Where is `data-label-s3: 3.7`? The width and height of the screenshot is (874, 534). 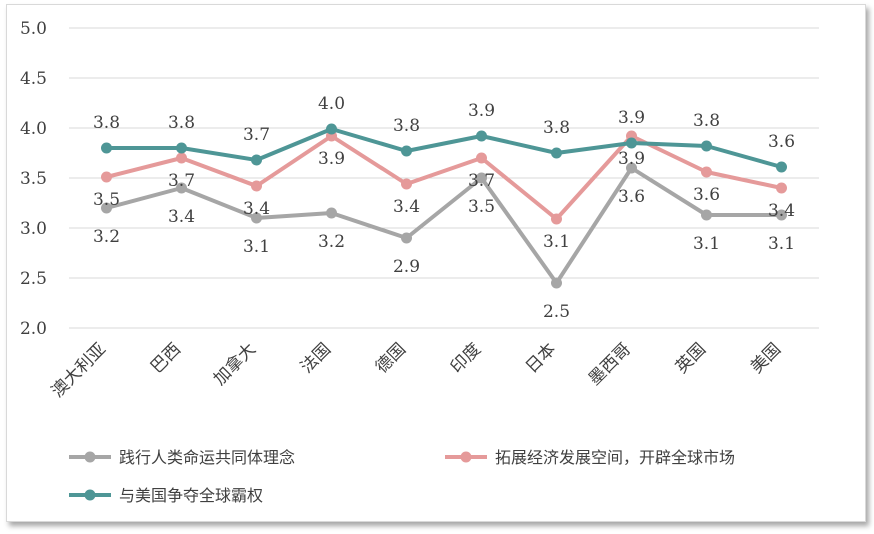
data-label-s3: 3.7 is located at coordinates (256, 135).